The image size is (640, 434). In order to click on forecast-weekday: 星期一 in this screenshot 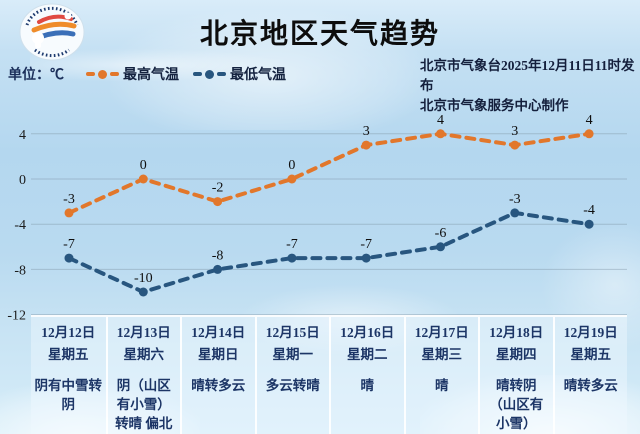, I will do `click(293, 354)`.